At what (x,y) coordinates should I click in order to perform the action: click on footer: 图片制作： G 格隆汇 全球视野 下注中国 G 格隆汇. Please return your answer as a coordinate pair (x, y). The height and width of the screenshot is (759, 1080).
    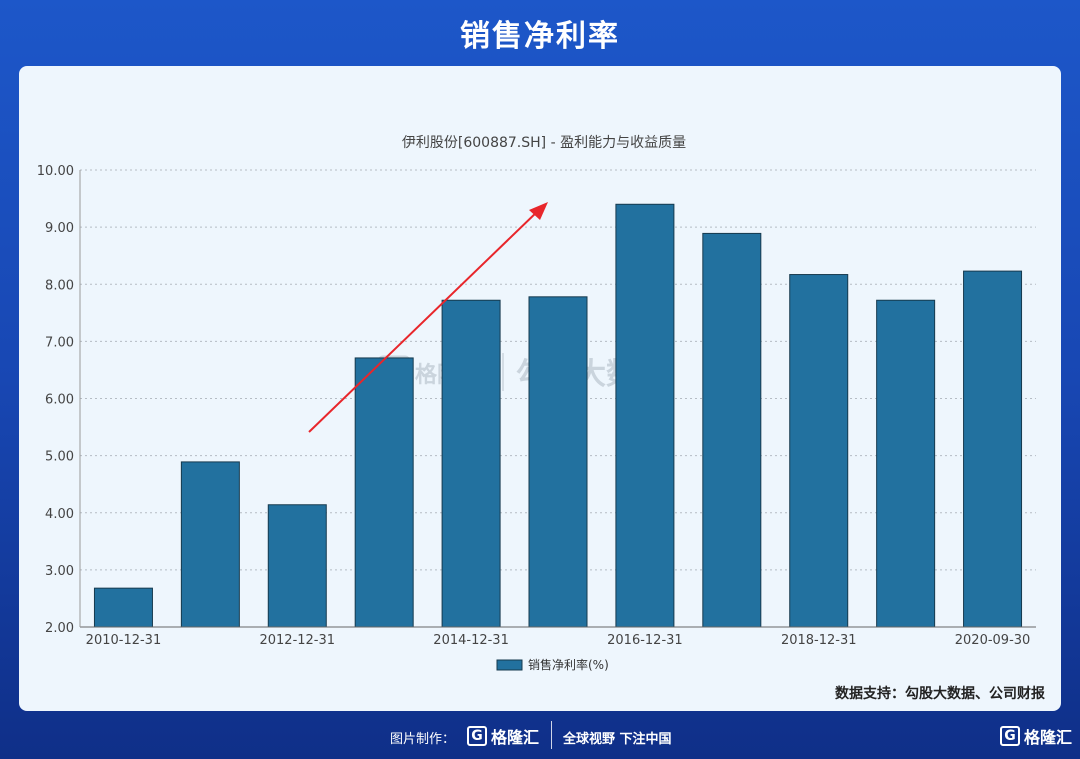
    Looking at the image, I should click on (540, 735).